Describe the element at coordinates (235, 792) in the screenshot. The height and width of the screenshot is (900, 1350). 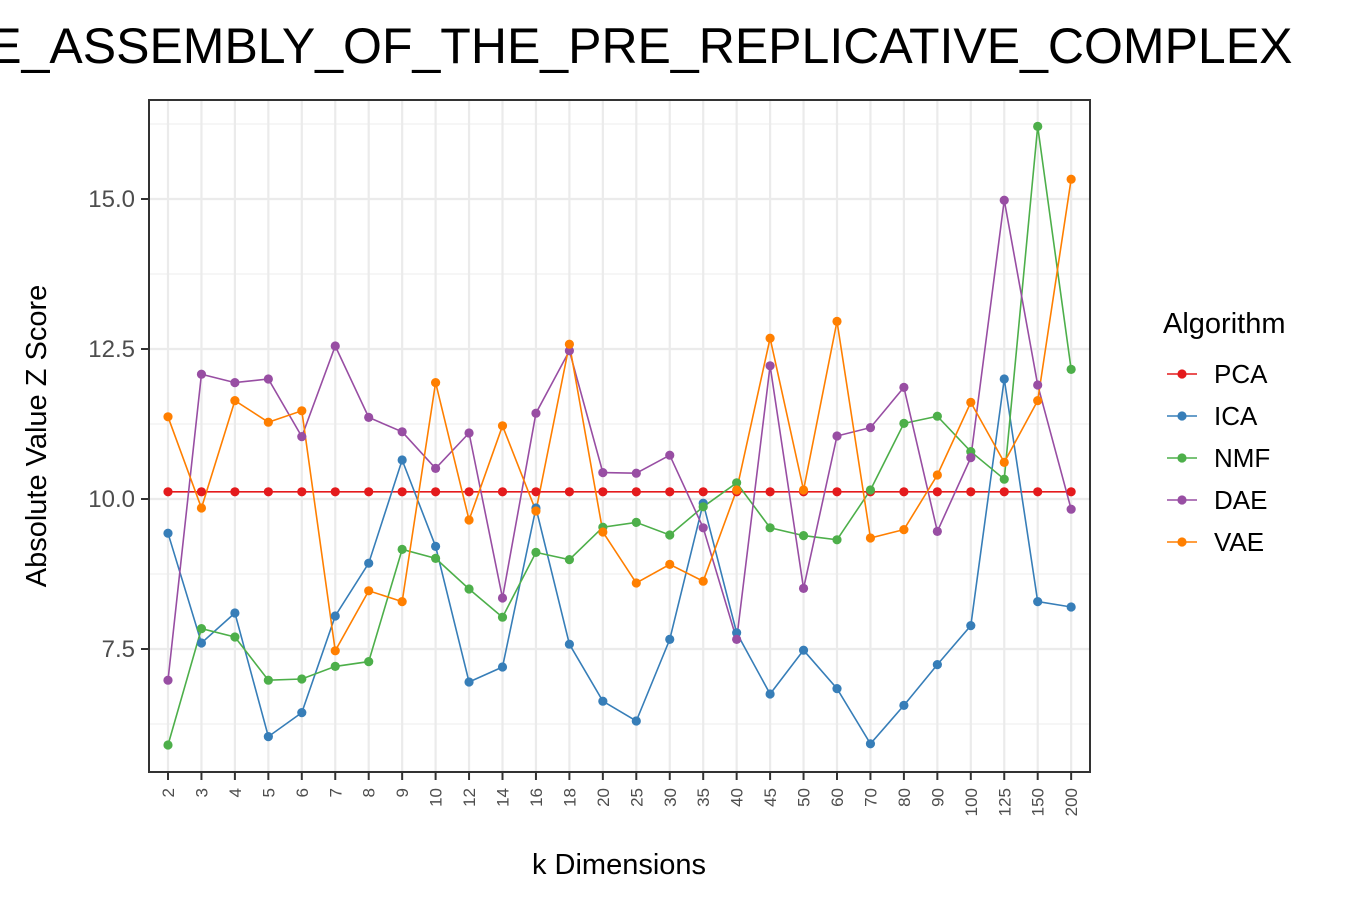
I see `x-tick-label: 4` at that location.